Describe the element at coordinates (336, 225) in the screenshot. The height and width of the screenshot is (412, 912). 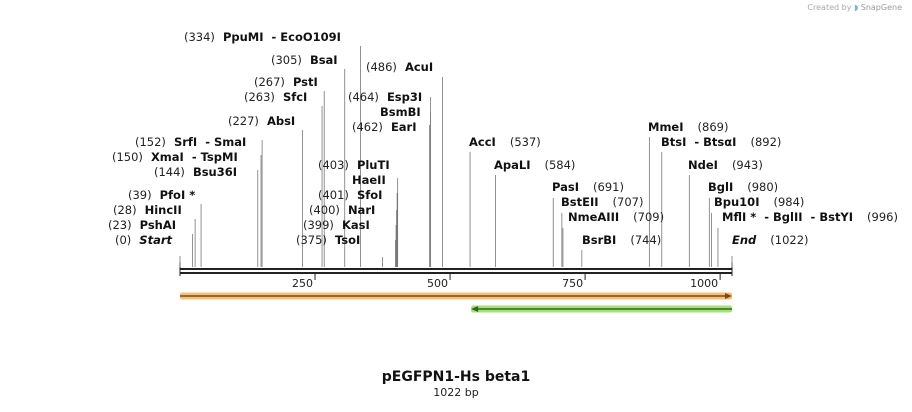
I see `site-label-kasi: (399) KasI` at that location.